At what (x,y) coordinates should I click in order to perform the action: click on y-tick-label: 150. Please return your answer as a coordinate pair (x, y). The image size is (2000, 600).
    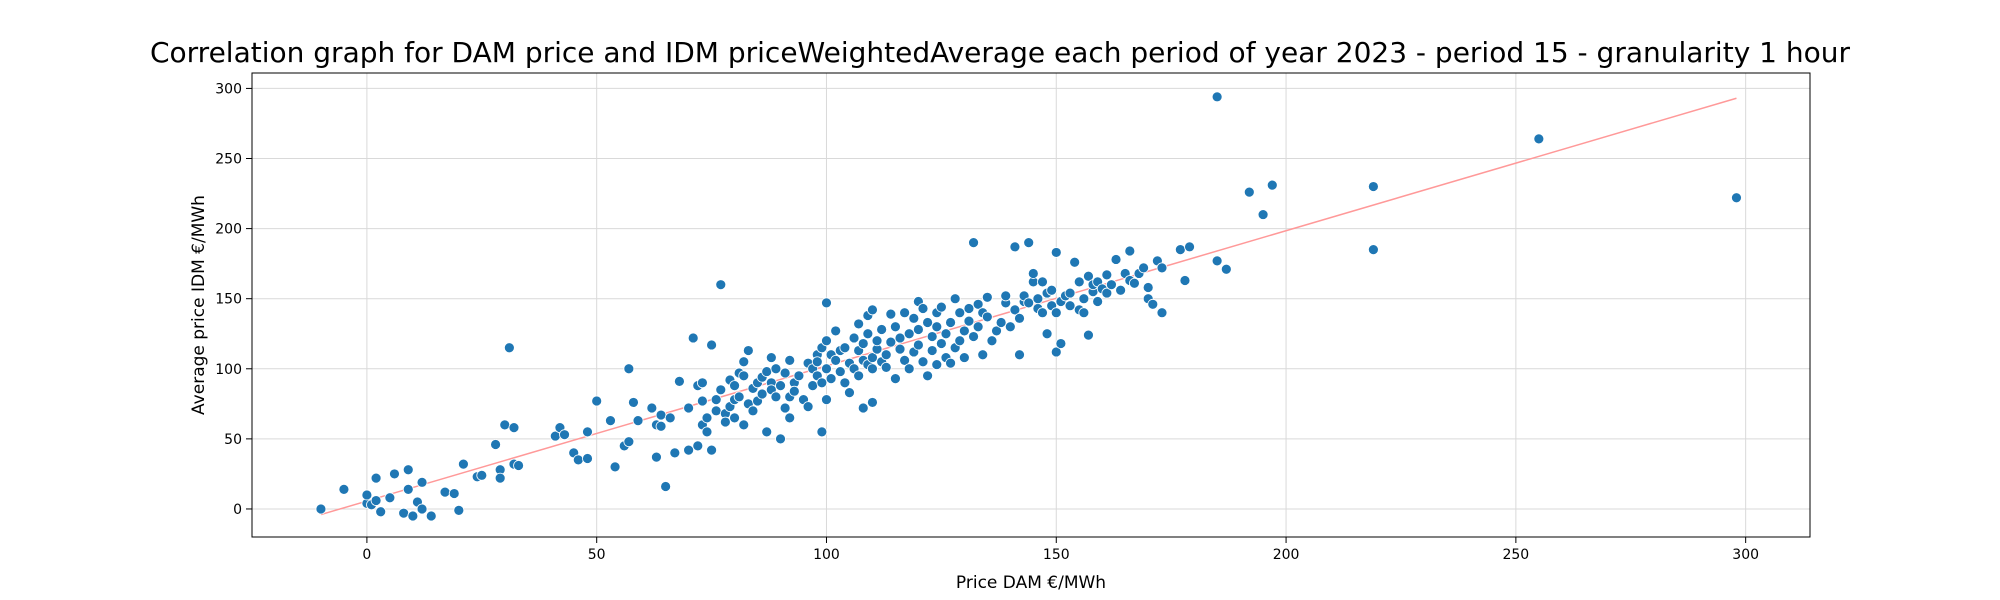
    Looking at the image, I should click on (228, 300).